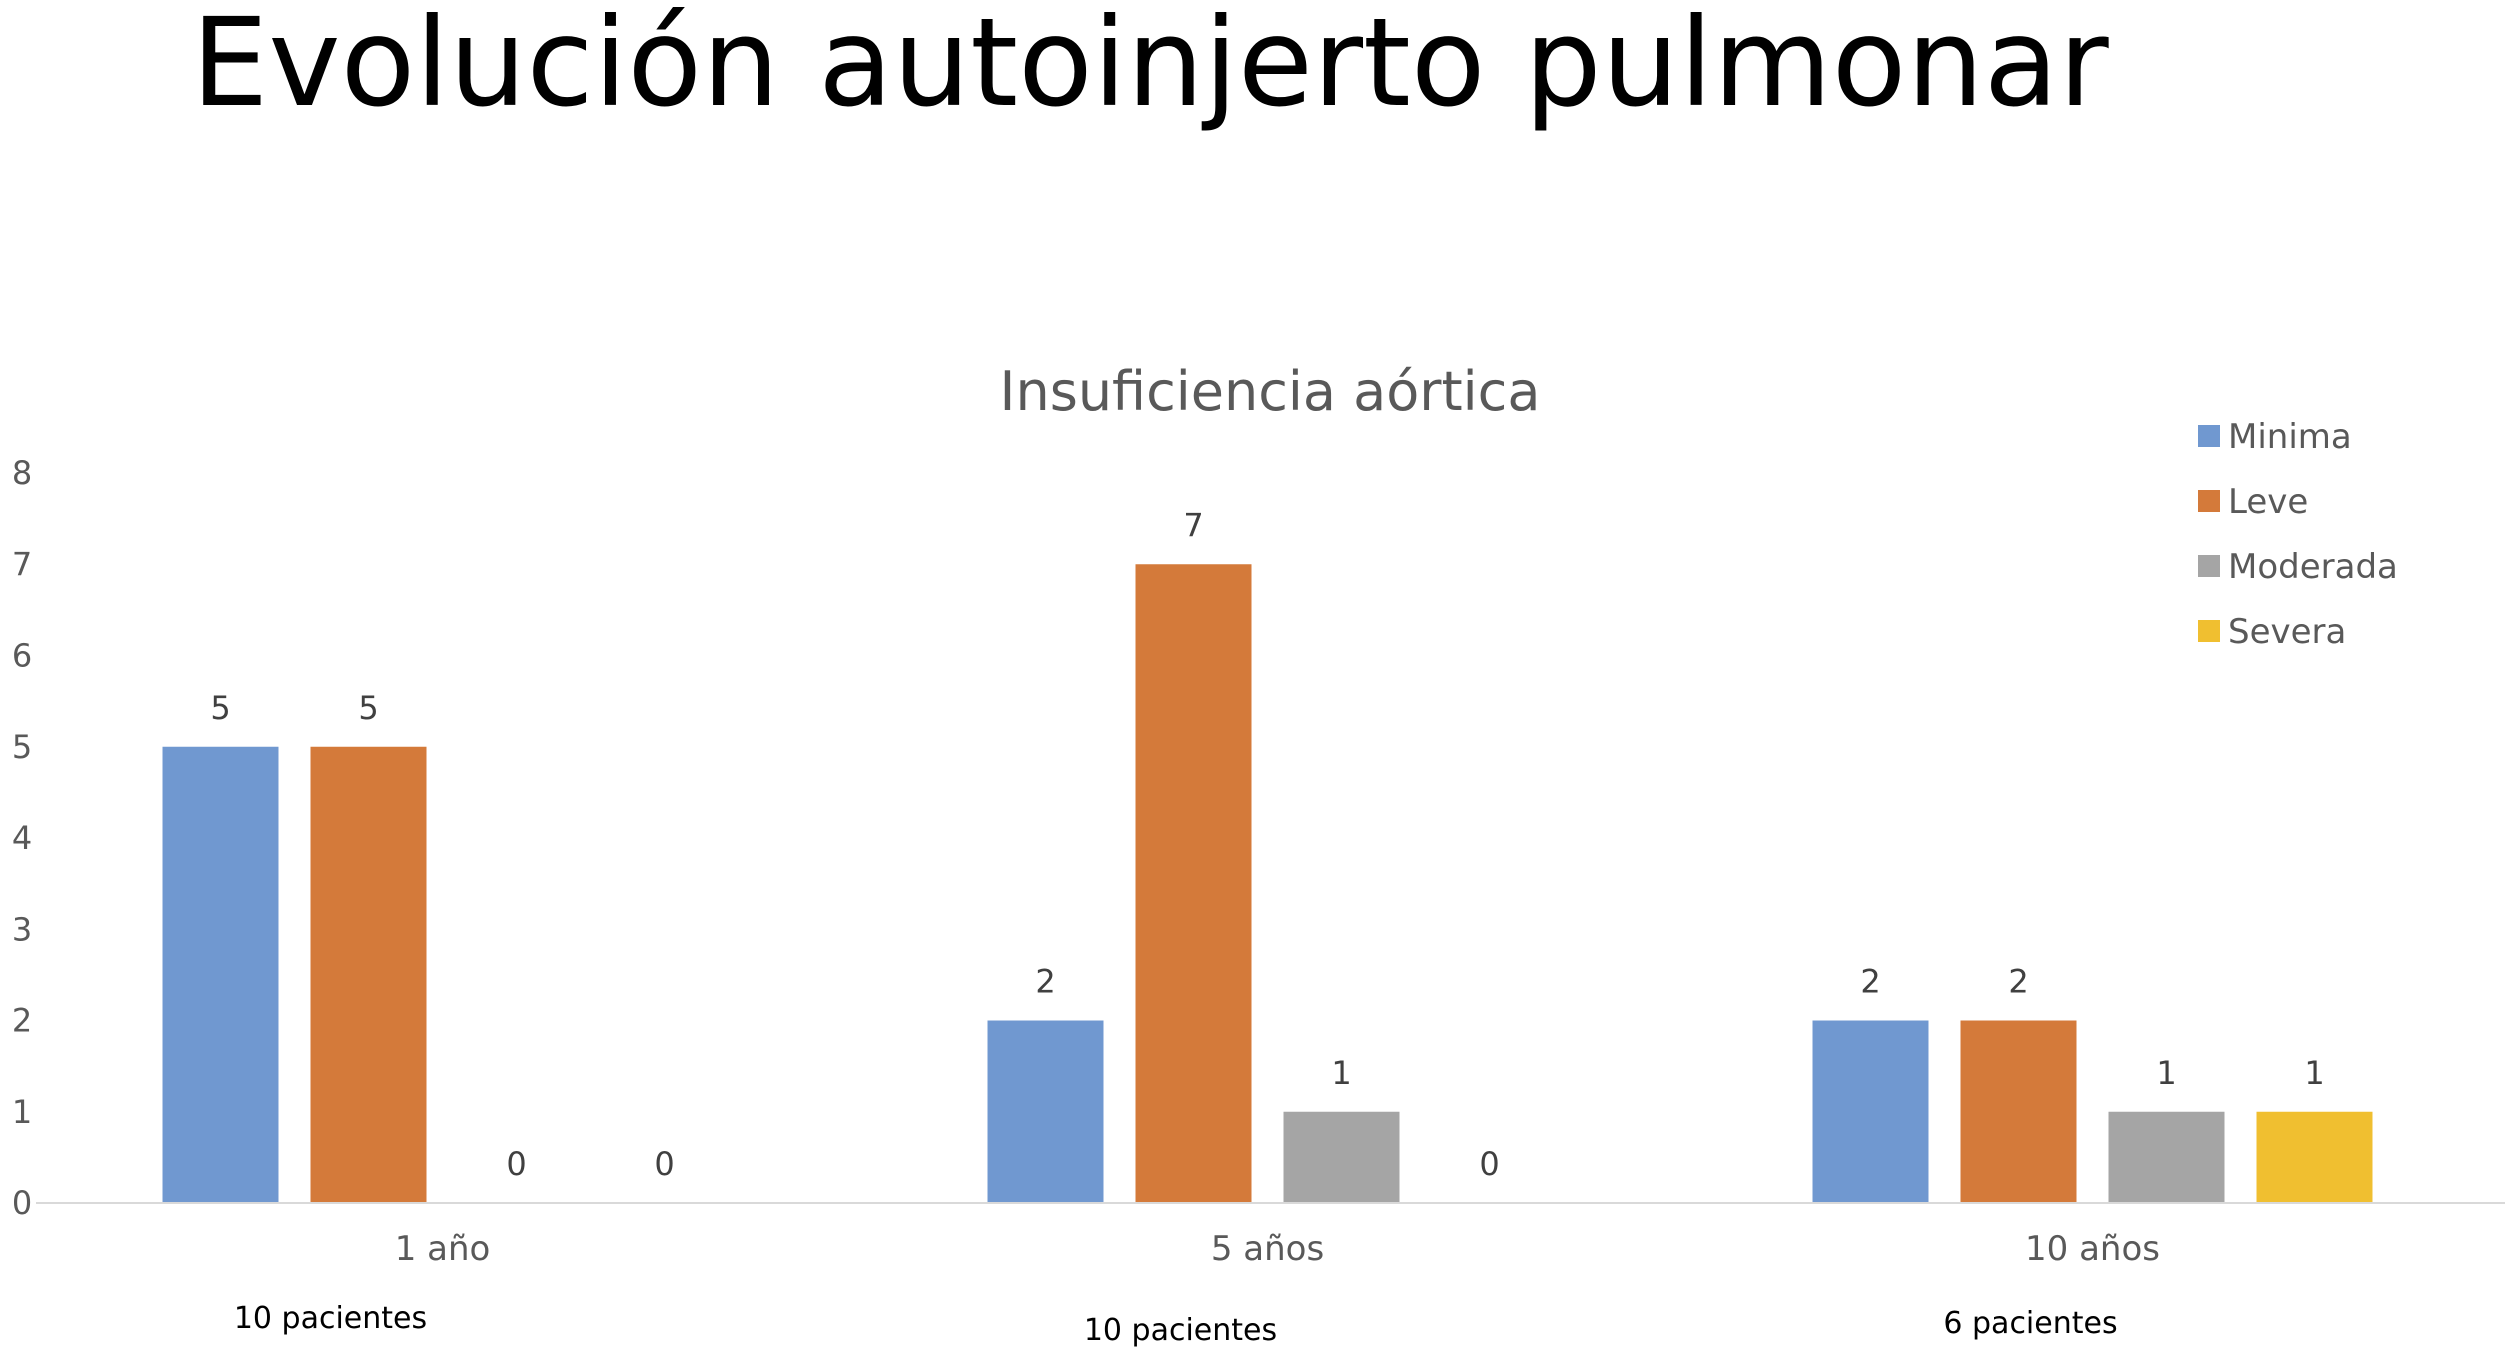 This screenshot has height=1353, width=2508. What do you see at coordinates (2268, 502) in the screenshot?
I see `legend-label-leve: Leve` at bounding box center [2268, 502].